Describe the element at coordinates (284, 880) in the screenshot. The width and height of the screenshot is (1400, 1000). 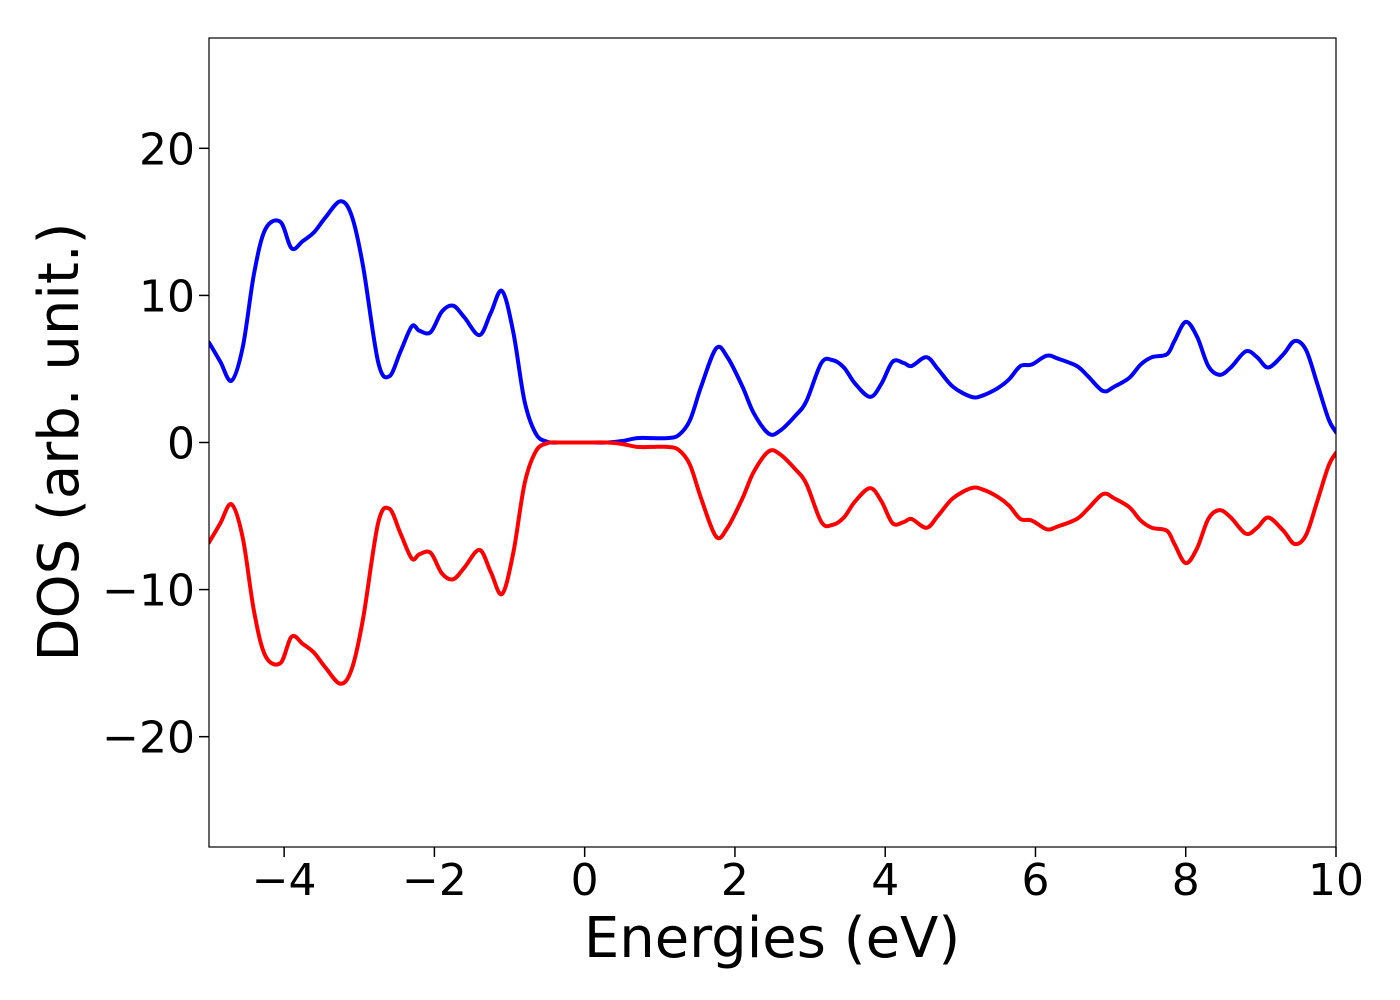
I see `x-tick-label: −4` at that location.